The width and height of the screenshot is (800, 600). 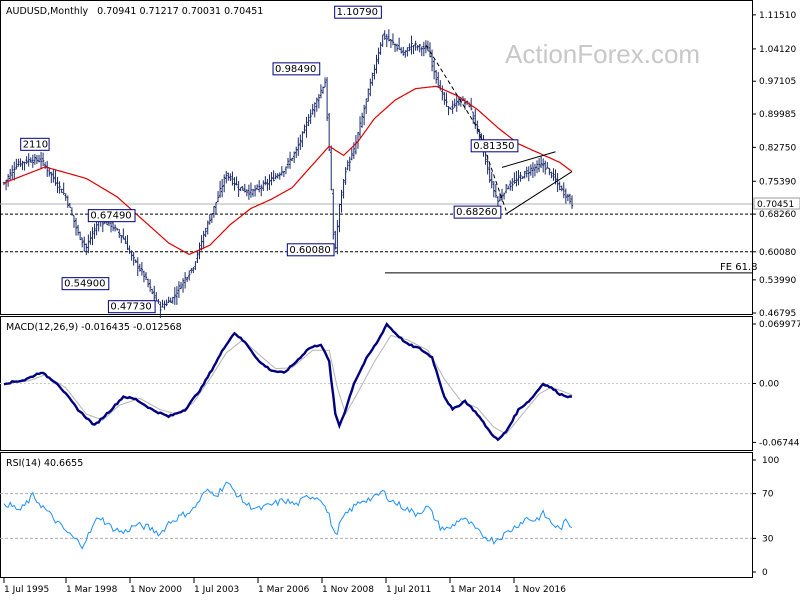 I want to click on macd-title: MACD(12,26,9) -0.016435 -0.012568, so click(x=94, y=327).